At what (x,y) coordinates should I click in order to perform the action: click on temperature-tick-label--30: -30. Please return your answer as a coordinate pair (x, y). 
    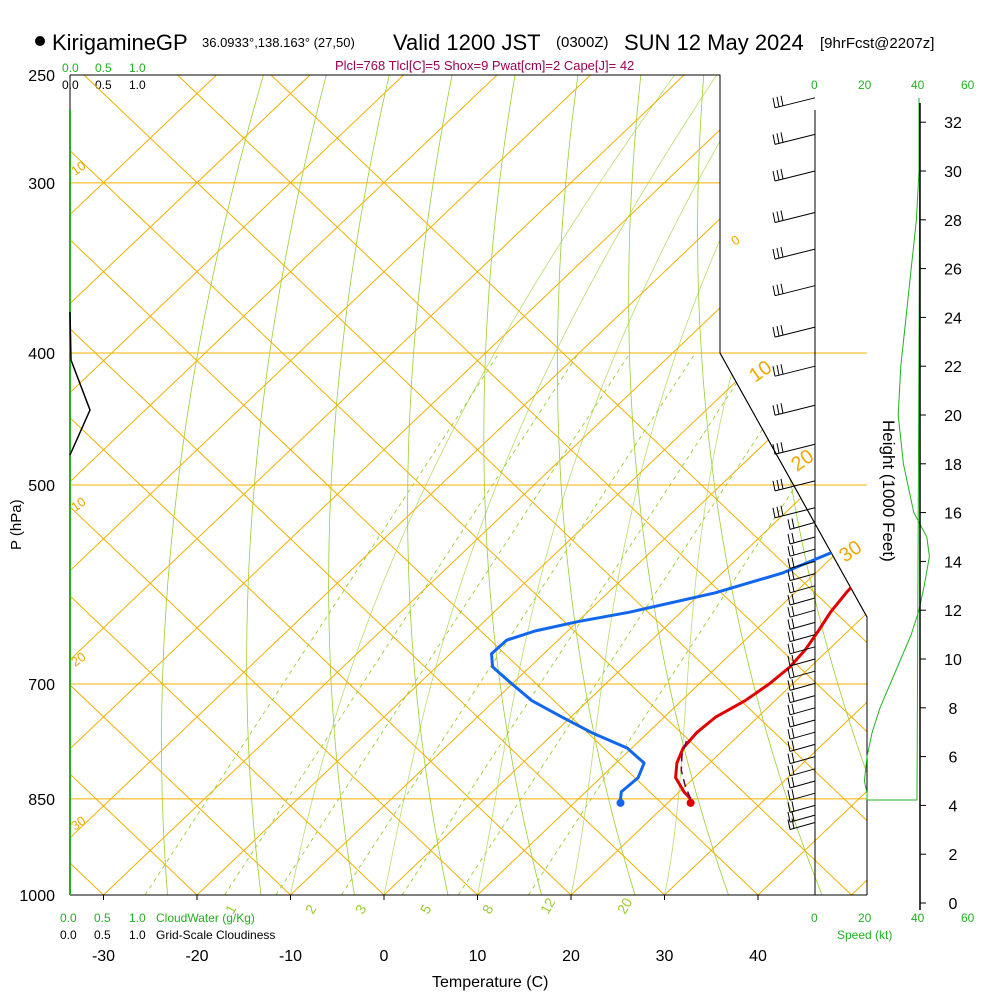
    Looking at the image, I should click on (103, 956).